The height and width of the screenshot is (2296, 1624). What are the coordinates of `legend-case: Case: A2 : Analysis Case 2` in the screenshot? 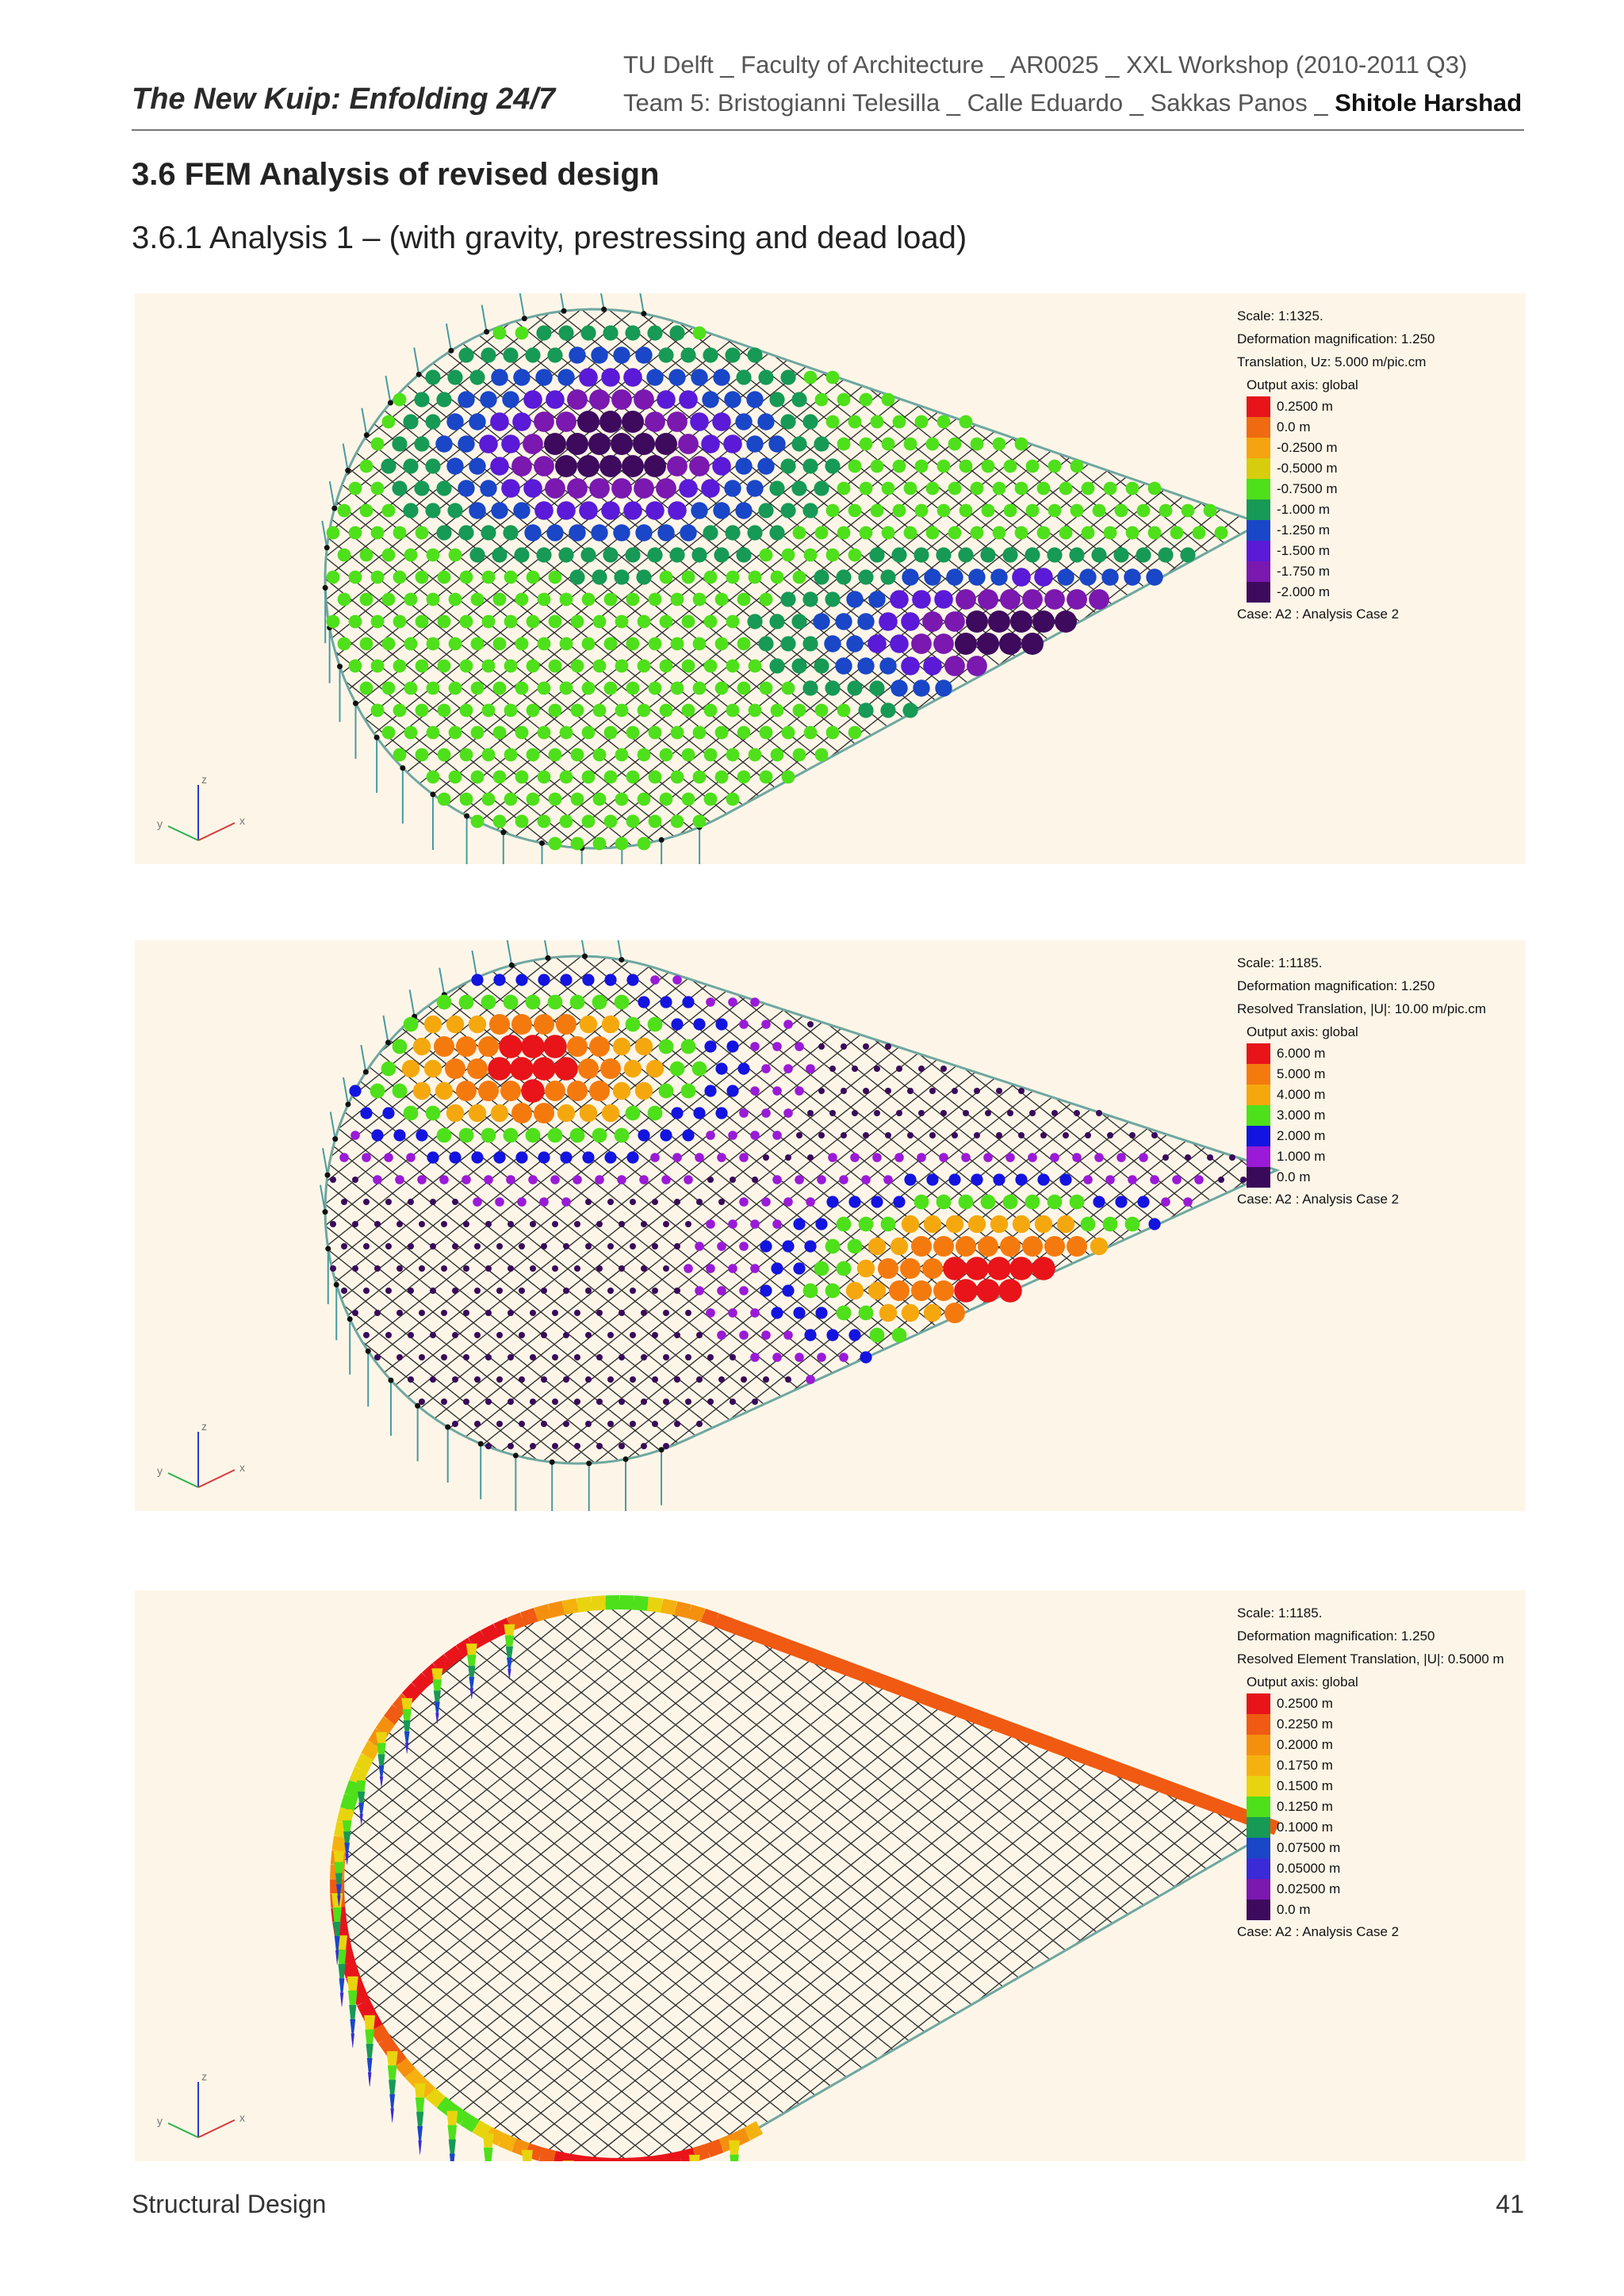 It's located at (1318, 1932).